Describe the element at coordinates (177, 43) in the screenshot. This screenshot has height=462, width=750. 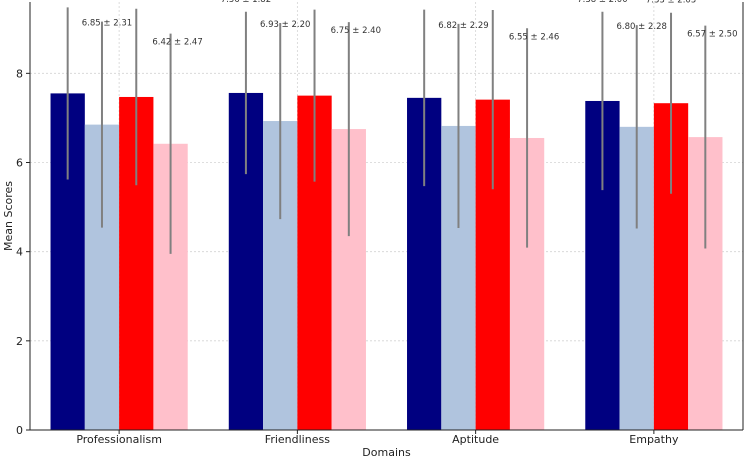
I see `data-label: 6.42 ± 2.47` at that location.